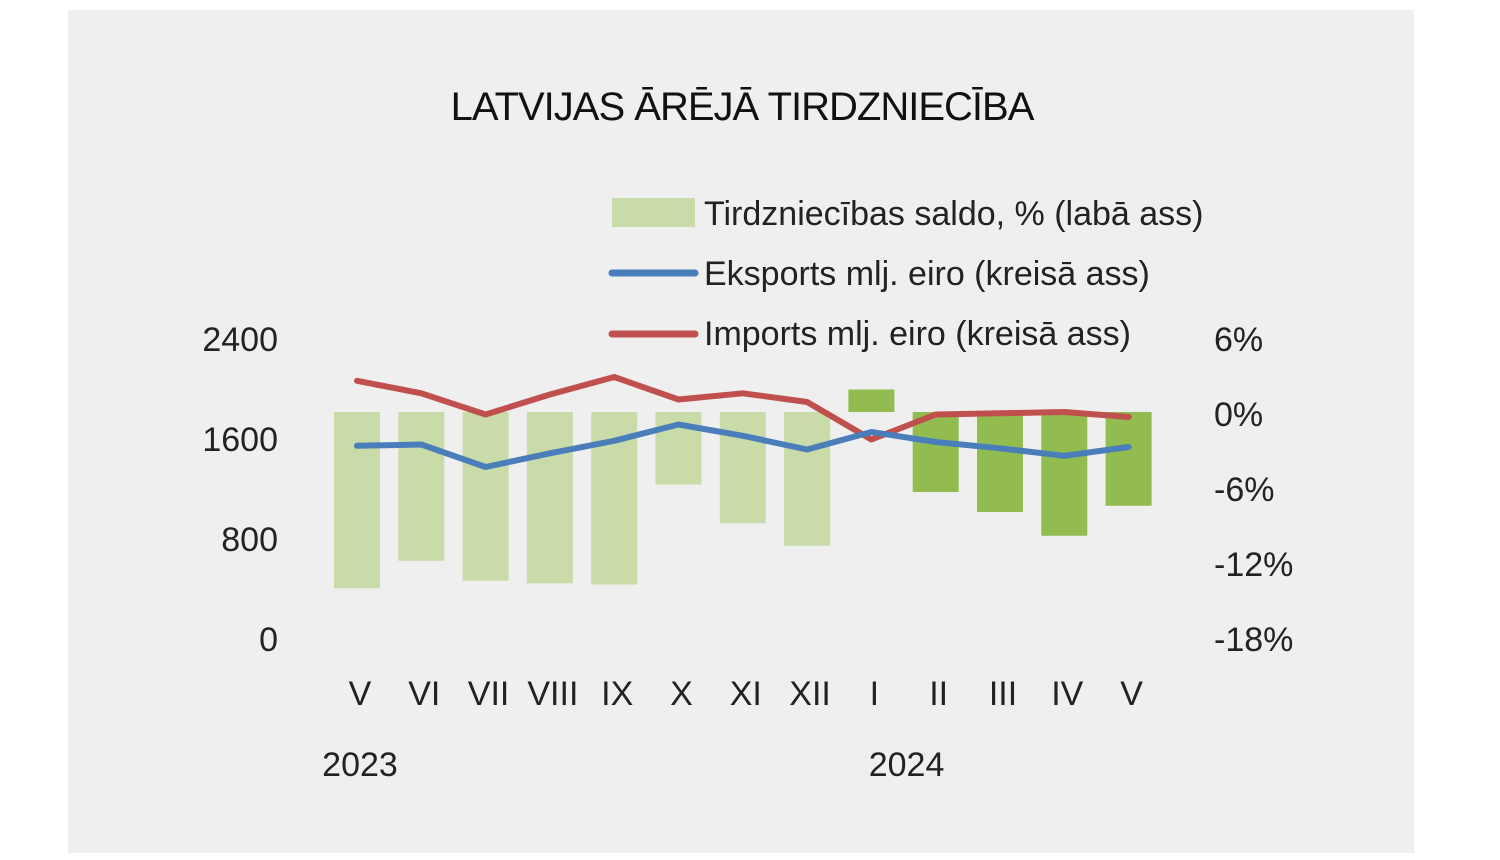  What do you see at coordinates (552, 694) in the screenshot?
I see `category-label: VIII` at bounding box center [552, 694].